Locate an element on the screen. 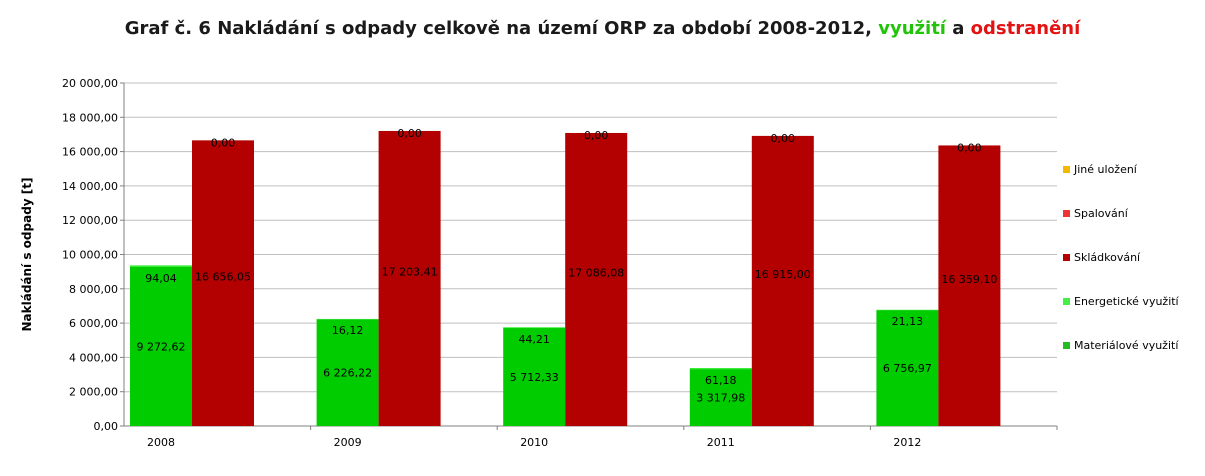 This screenshot has height=476, width=1205. data-label-energeticke: 94,04 is located at coordinates (161, 278).